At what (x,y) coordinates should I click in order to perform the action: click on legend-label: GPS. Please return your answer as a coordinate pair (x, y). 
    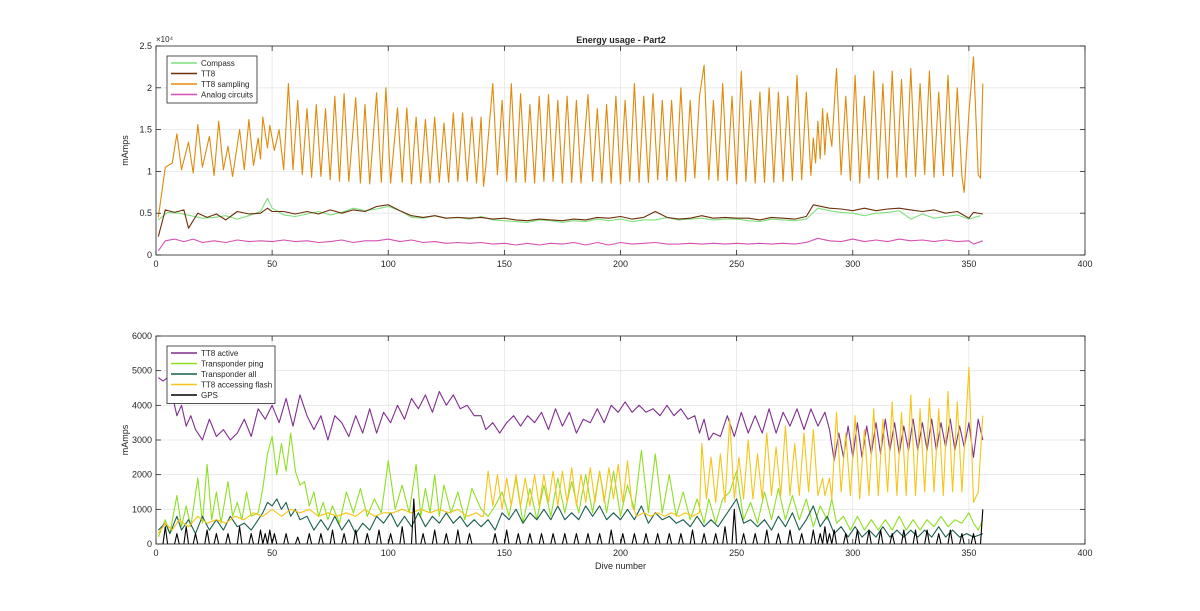
    Looking at the image, I should click on (209, 395).